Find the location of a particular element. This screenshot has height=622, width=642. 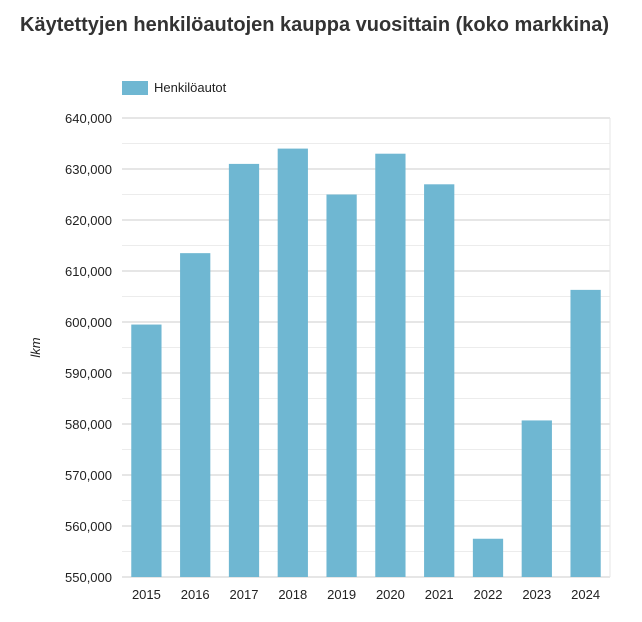

x-tick-label: 2017 is located at coordinates (244, 594).